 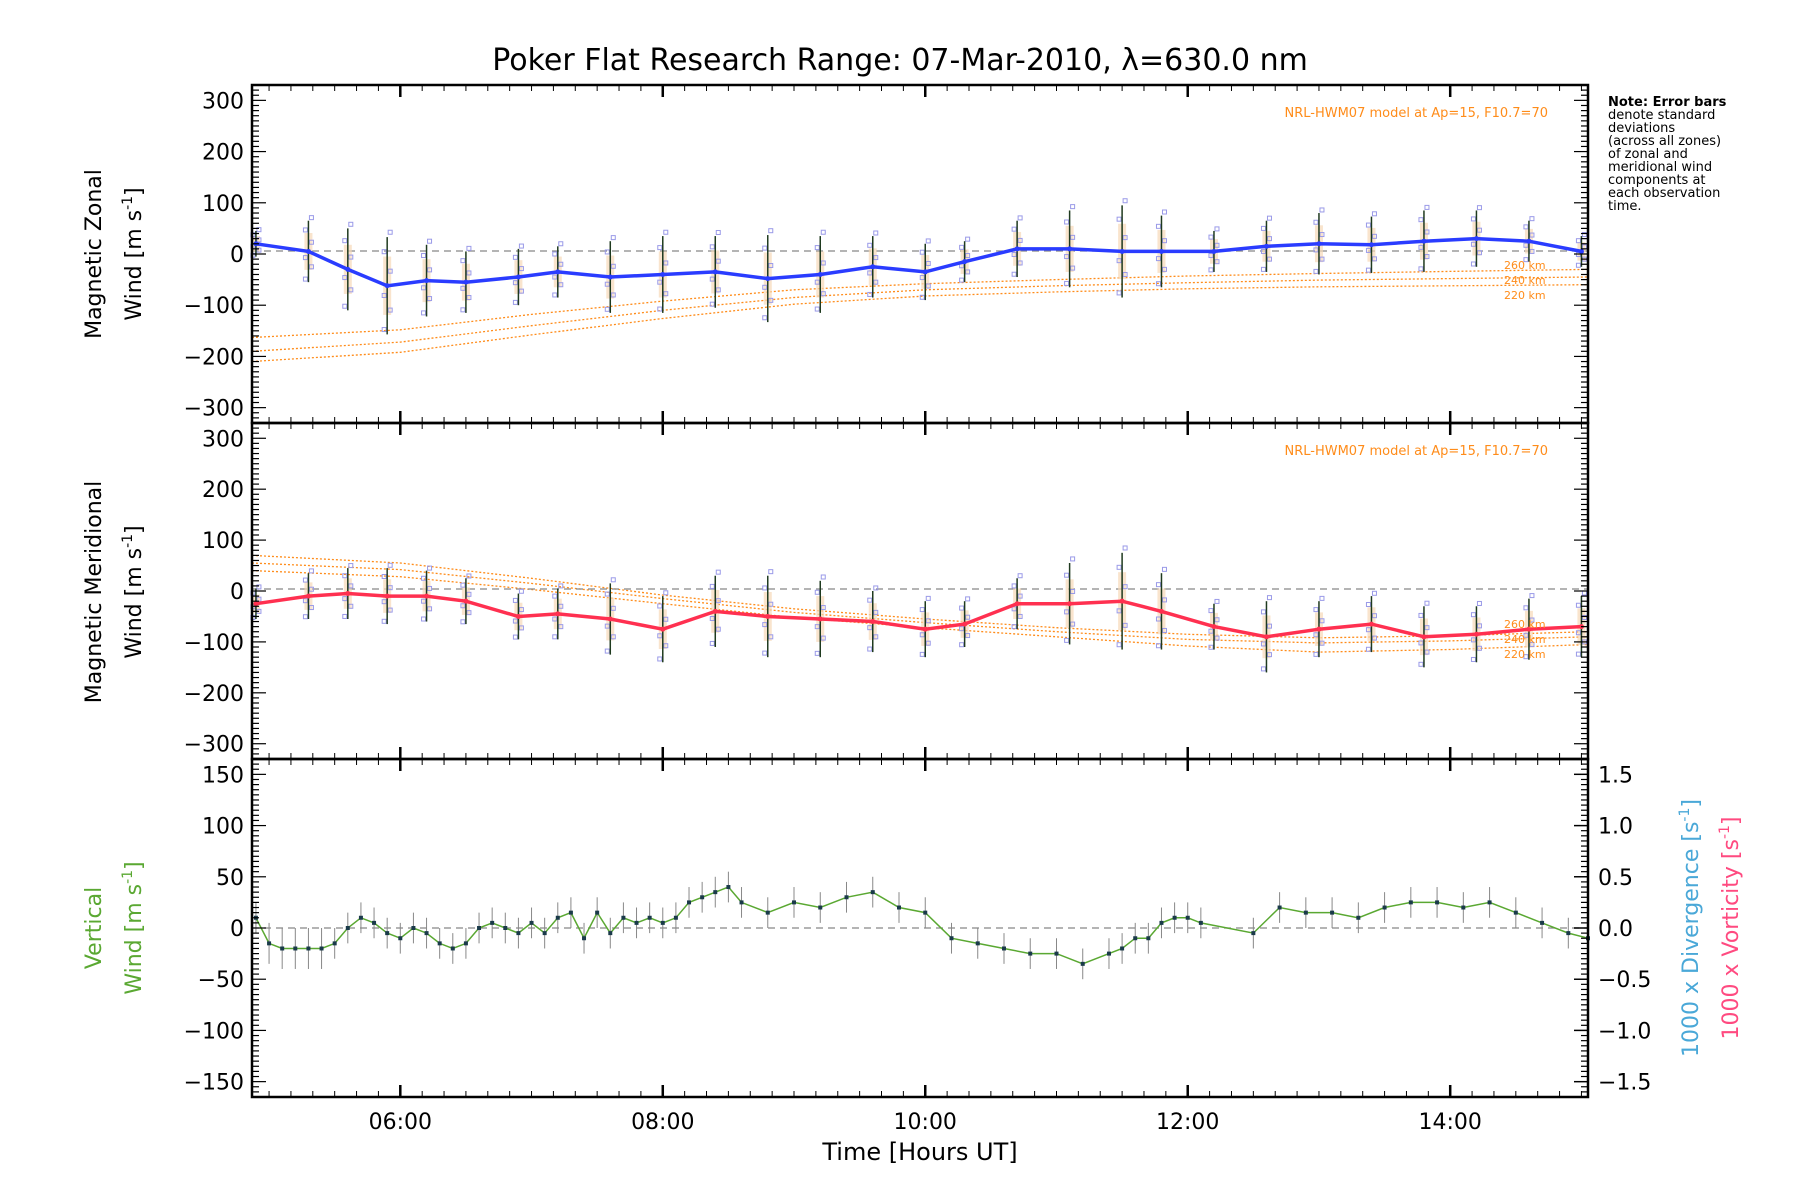 I want to click on zonal-wind-line, so click(x=918, y=262).